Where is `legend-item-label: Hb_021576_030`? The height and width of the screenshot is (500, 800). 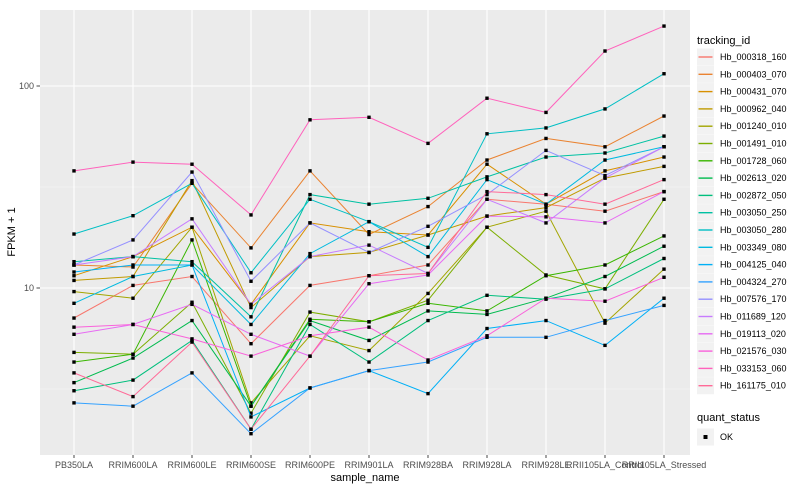
legend-item-label: Hb_021576_030 is located at coordinates (753, 351).